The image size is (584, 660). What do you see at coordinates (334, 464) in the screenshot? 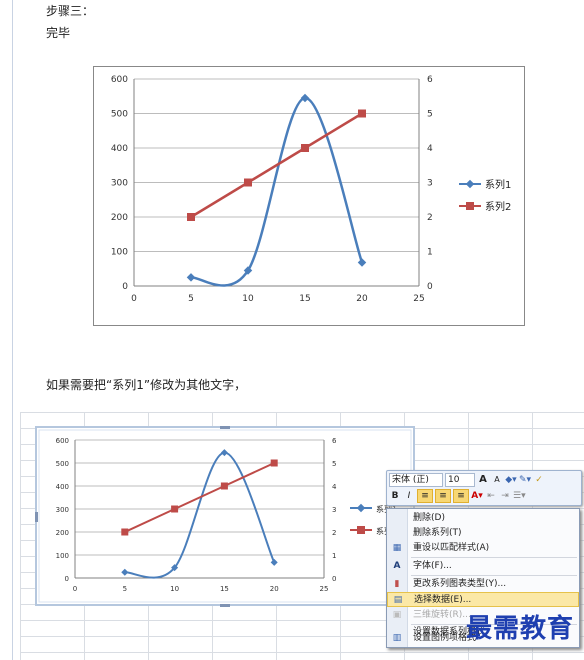
I see `y-right-tick-label: 5` at bounding box center [334, 464].